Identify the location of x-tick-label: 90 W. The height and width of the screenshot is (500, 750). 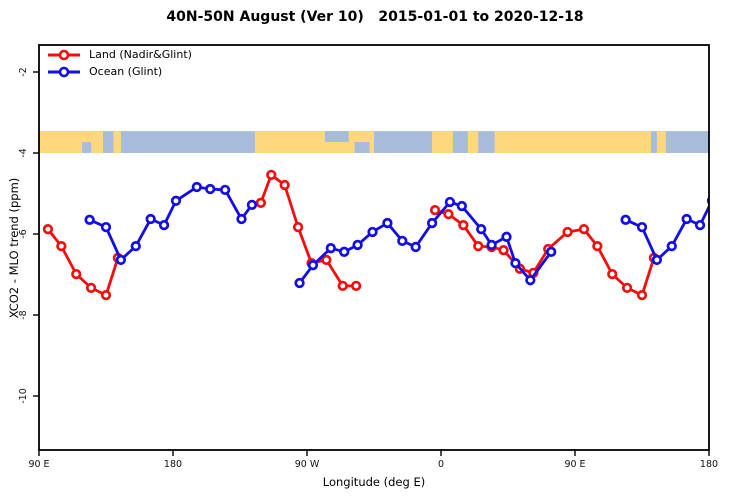
(307, 464).